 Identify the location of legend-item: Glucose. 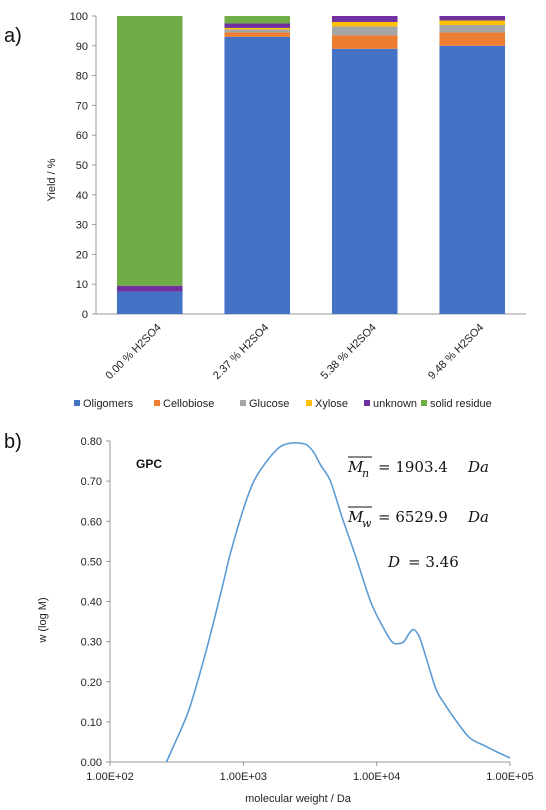
(264, 404).